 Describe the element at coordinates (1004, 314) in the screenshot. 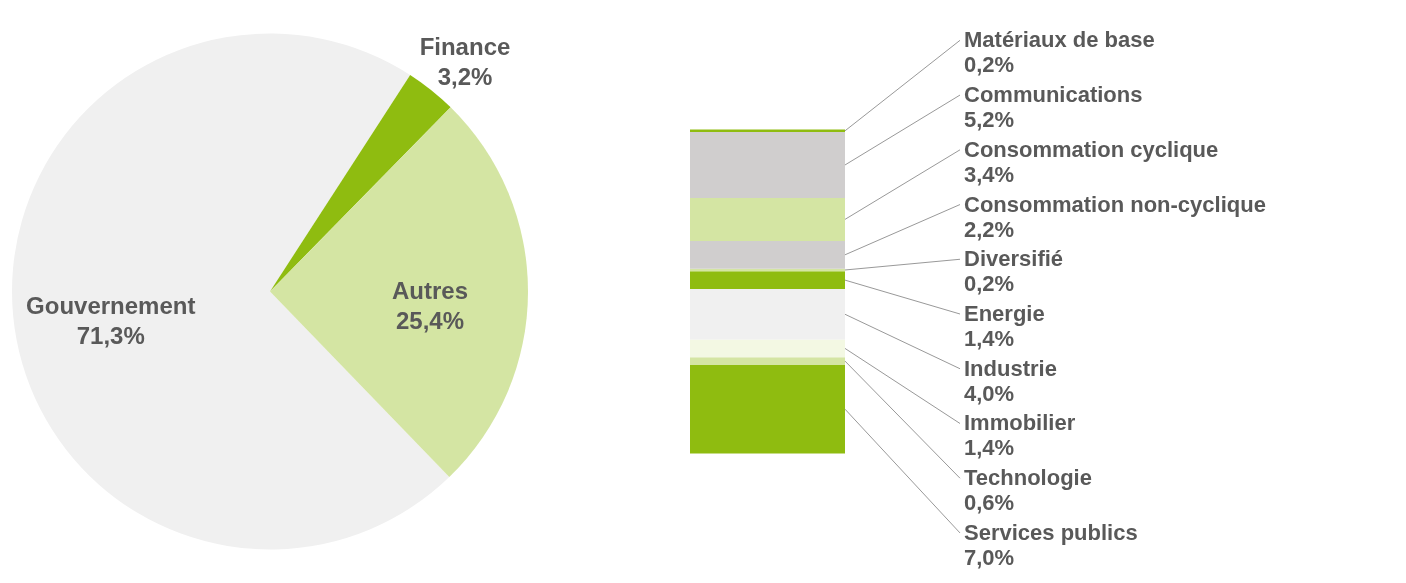

I see `text: Energie` at that location.